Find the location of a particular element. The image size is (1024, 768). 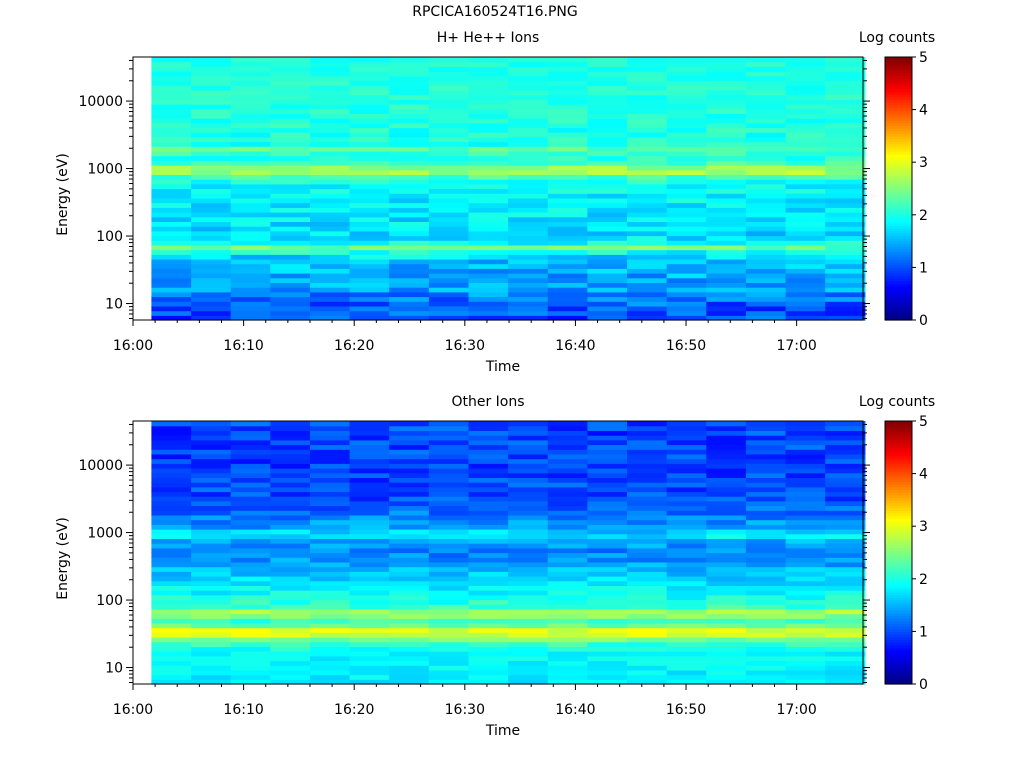

y-tick-label: 1000 is located at coordinates (105, 170).